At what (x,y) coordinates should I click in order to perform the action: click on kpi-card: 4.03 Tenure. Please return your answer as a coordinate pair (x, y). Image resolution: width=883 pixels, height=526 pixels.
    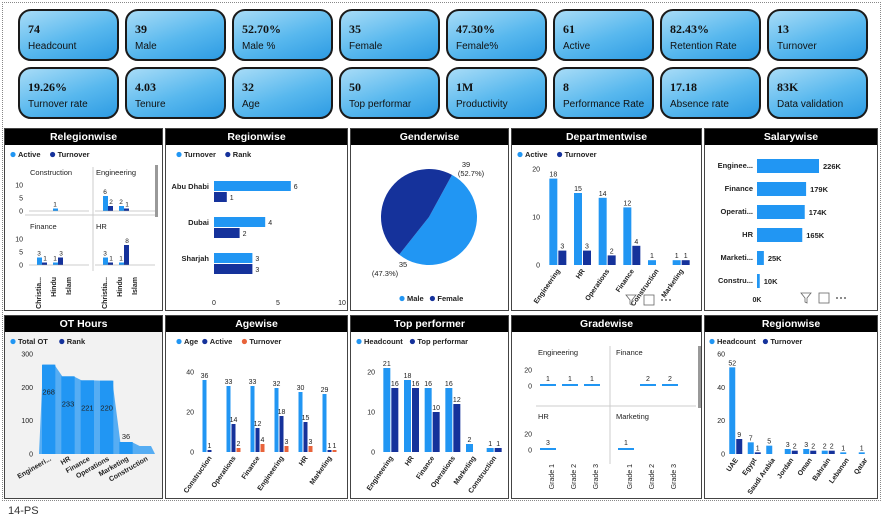
    Looking at the image, I should click on (175, 93).